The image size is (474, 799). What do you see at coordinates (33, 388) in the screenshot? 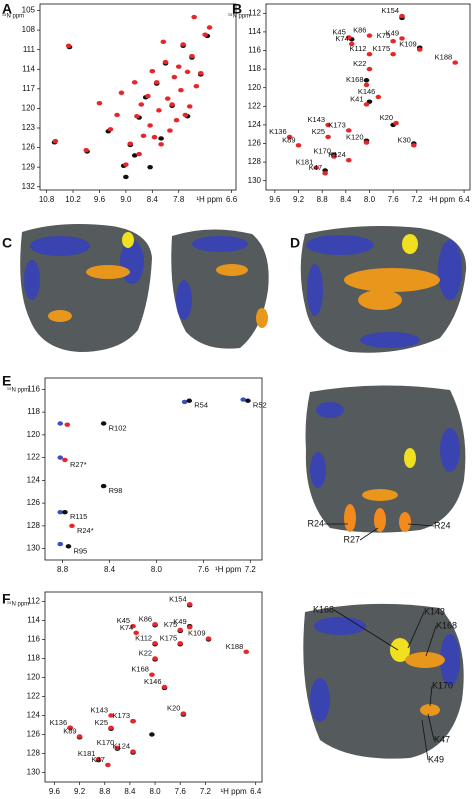
I see `y-tick-label: 116` at bounding box center [33, 388].